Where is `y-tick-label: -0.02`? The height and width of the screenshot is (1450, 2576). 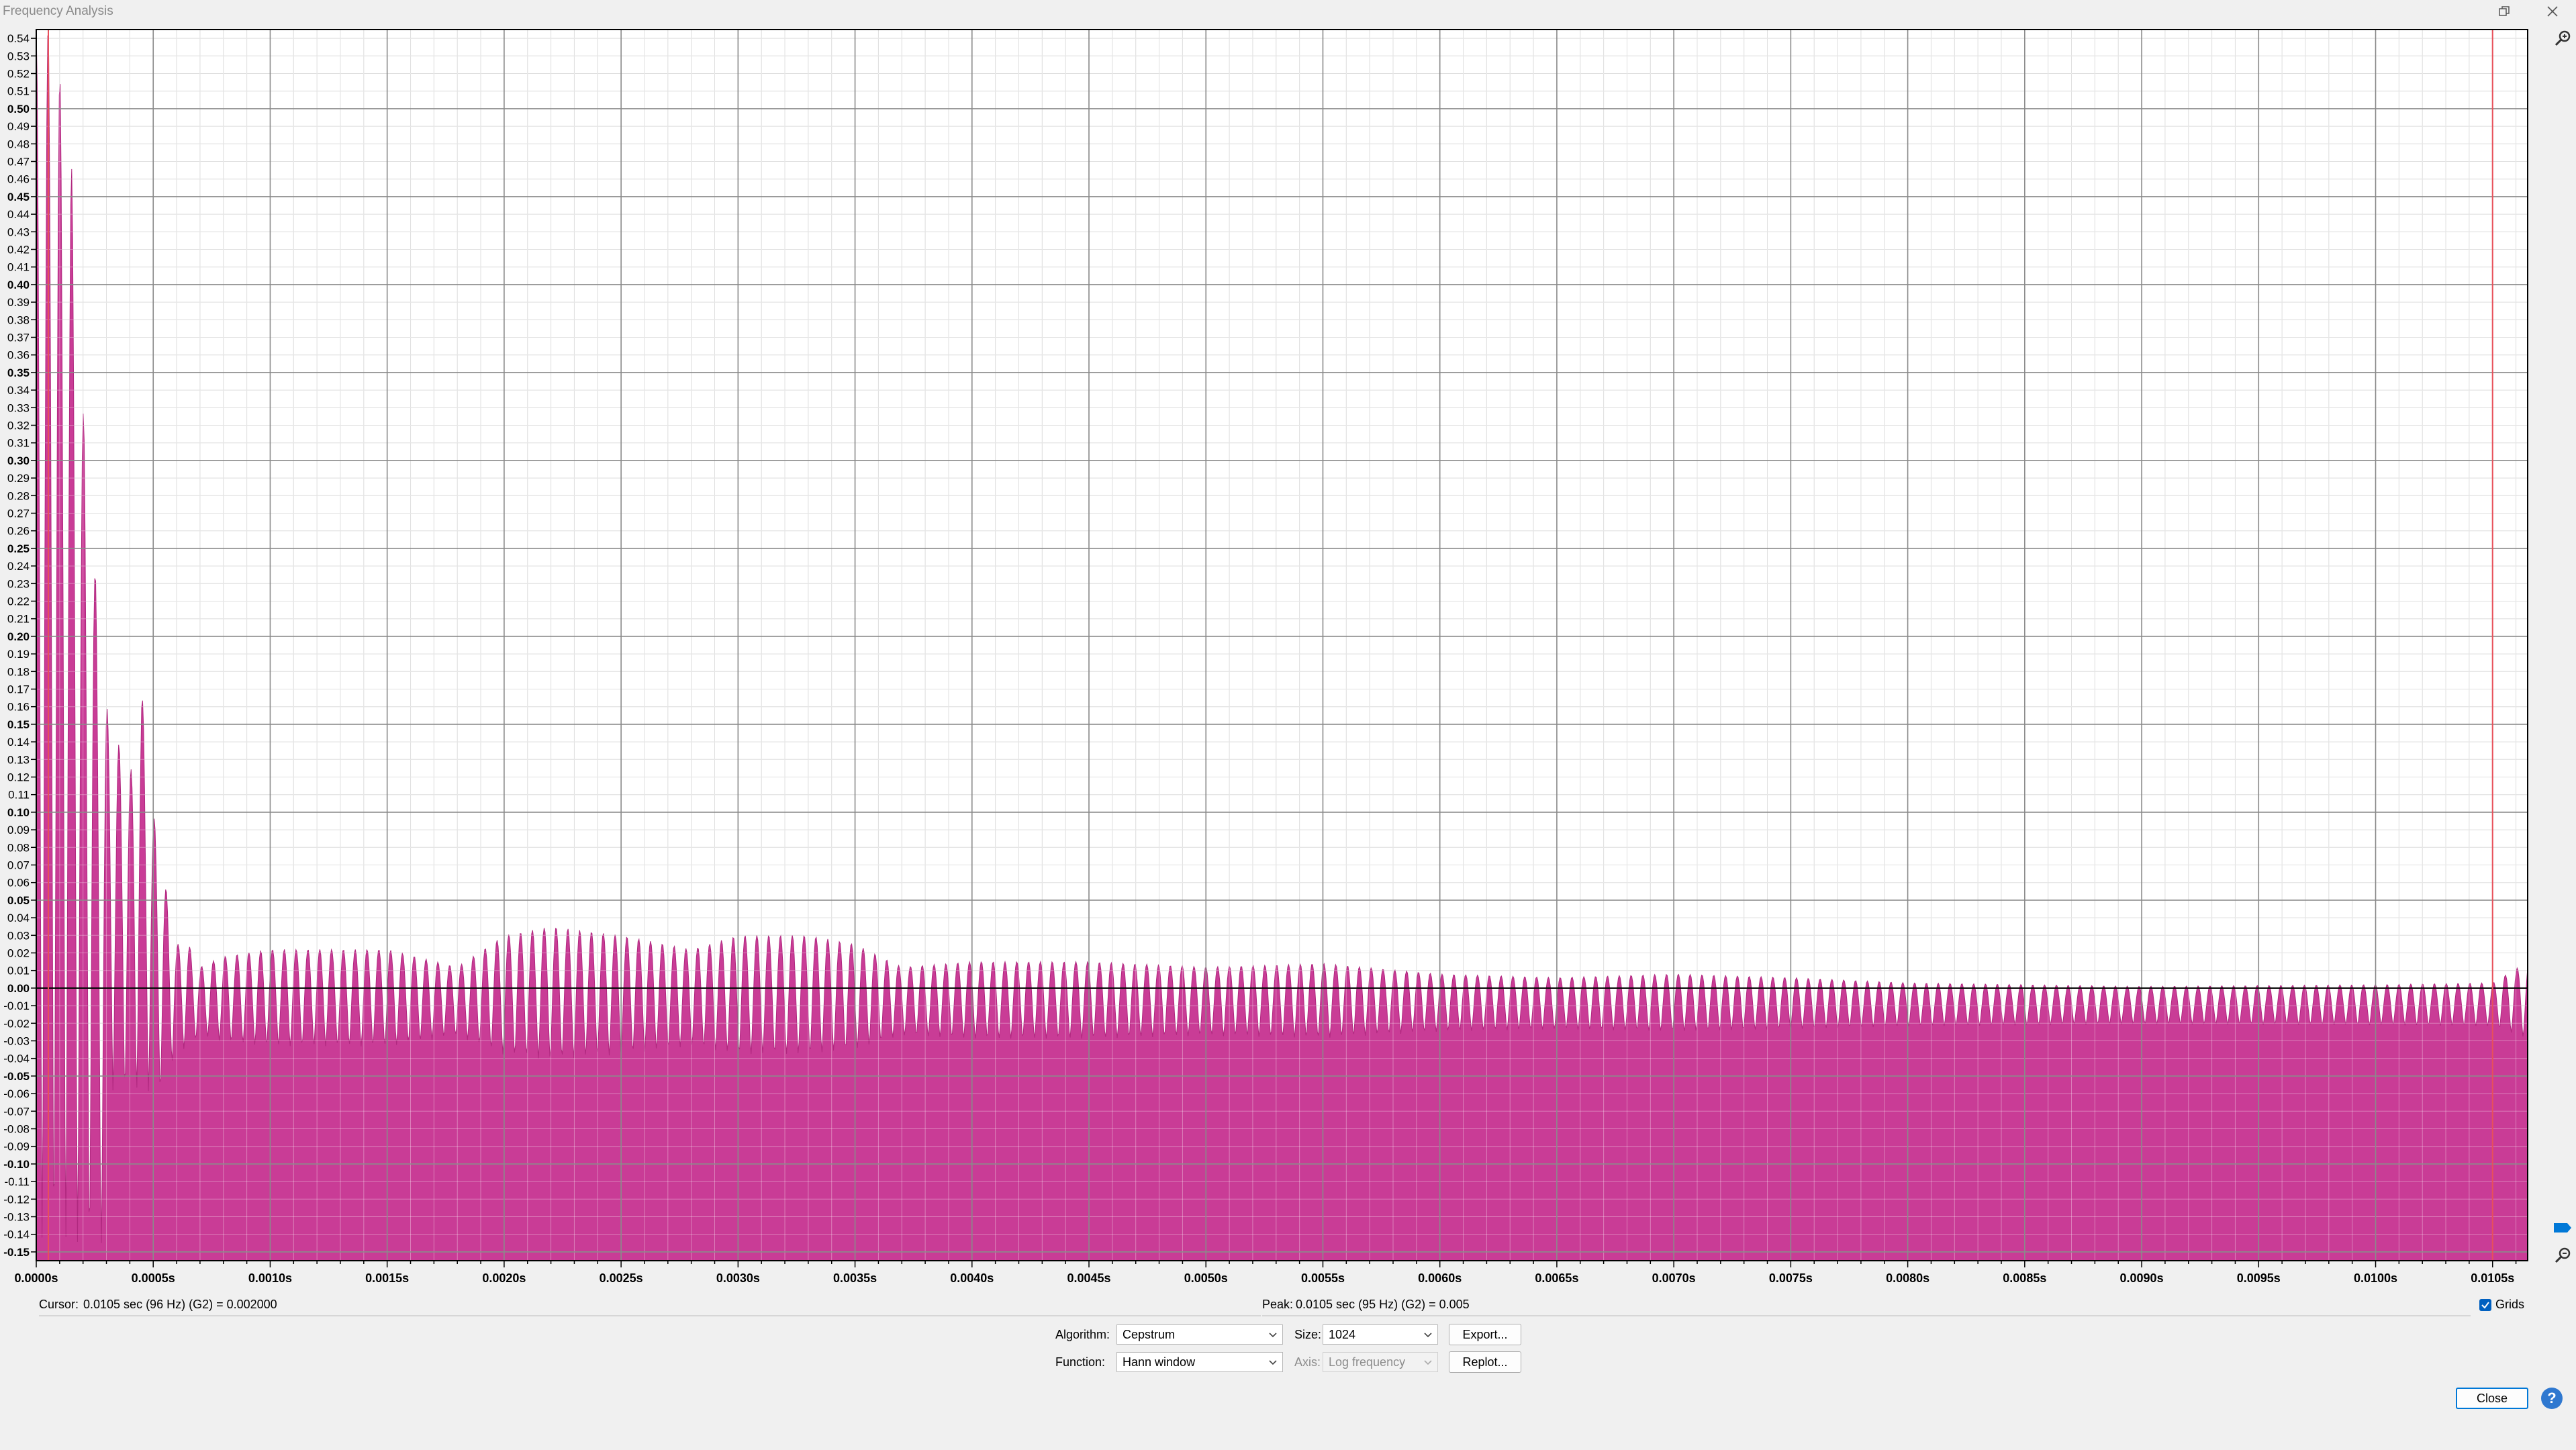 y-tick-label: -0.02 is located at coordinates (16, 1024).